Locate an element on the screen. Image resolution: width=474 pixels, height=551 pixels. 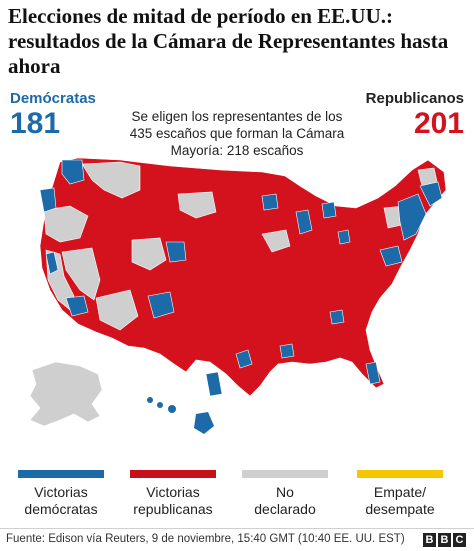
legend-undeclared: No declarado is located at coordinates (285, 494).